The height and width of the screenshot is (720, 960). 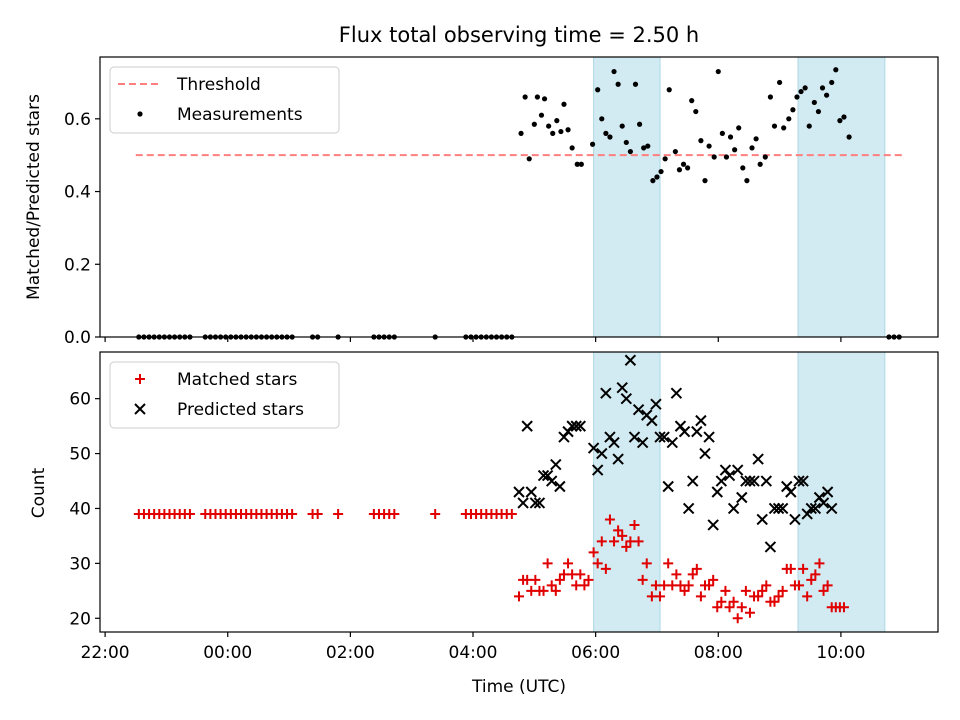 What do you see at coordinates (840, 653) in the screenshot?
I see `x-tick-label: 10:00` at bounding box center [840, 653].